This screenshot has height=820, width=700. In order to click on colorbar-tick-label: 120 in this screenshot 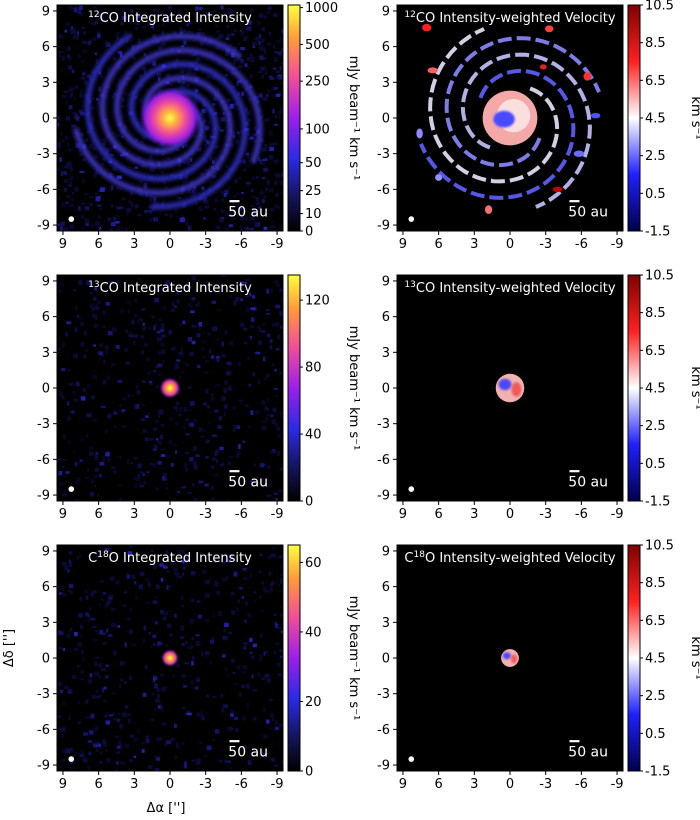, I will do `click(317, 301)`.